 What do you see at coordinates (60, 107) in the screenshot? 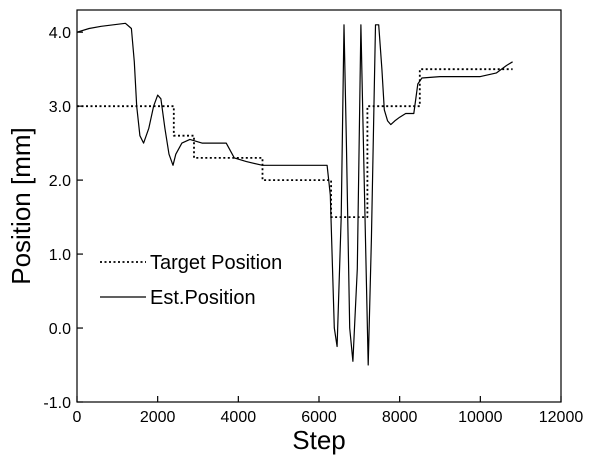
I see `y-tick-label: 3.0` at bounding box center [60, 107].